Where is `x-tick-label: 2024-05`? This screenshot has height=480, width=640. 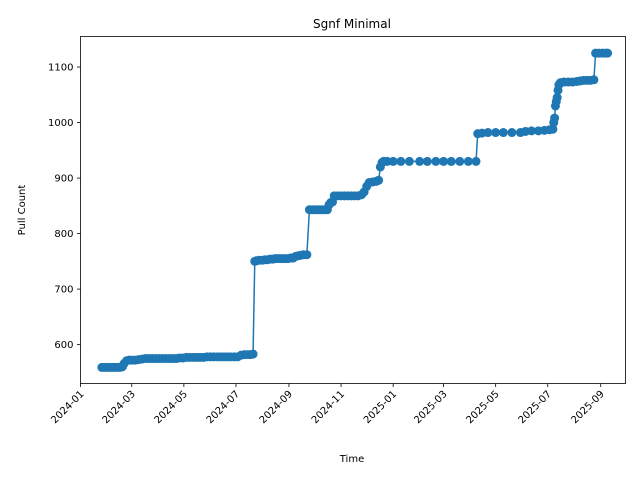
x-tick-label: 2024-05 is located at coordinates (171, 407).